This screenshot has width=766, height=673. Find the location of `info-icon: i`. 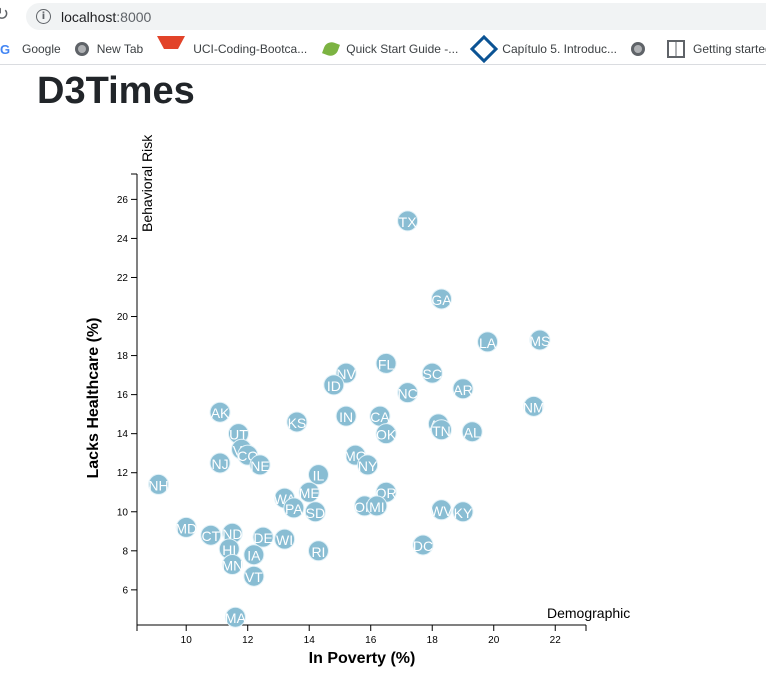

info-icon: i is located at coordinates (43, 16).